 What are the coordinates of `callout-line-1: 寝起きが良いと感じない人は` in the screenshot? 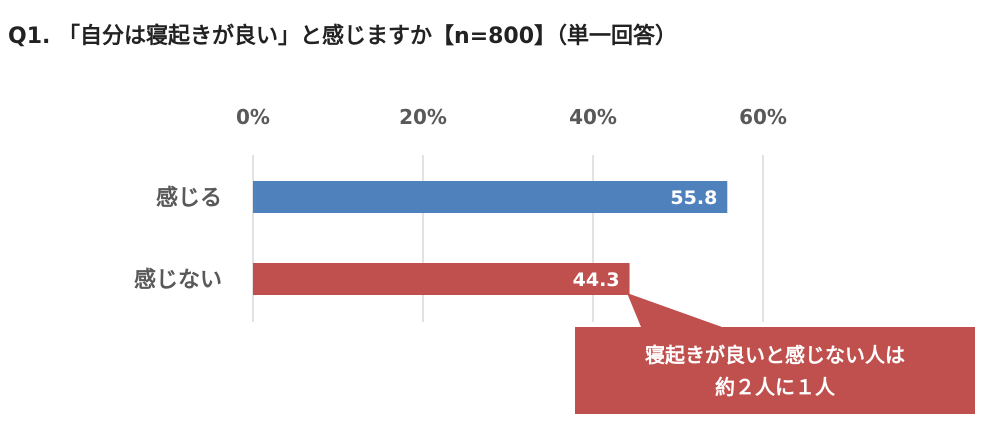 It's located at (775, 355).